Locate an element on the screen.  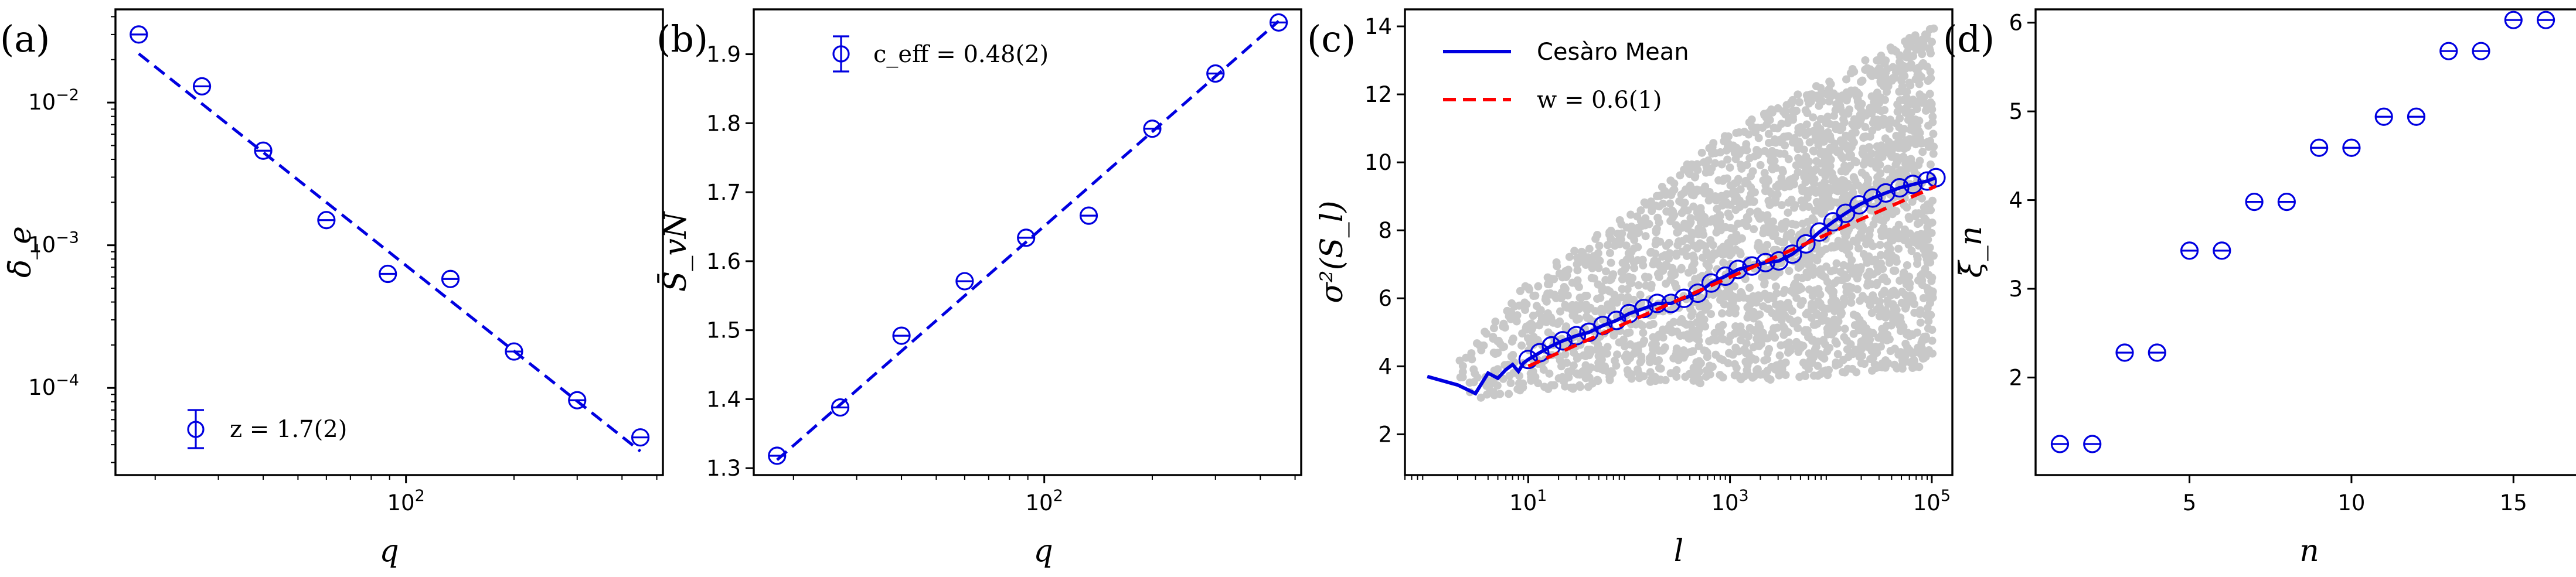
x-tick-label: 10 is located at coordinates (2351, 502).